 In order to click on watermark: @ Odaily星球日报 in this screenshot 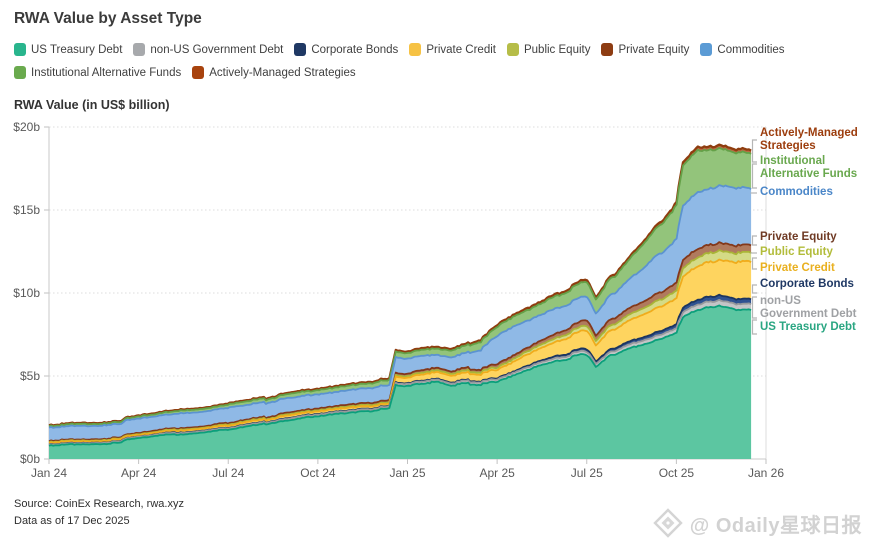, I will do `click(757, 523)`.